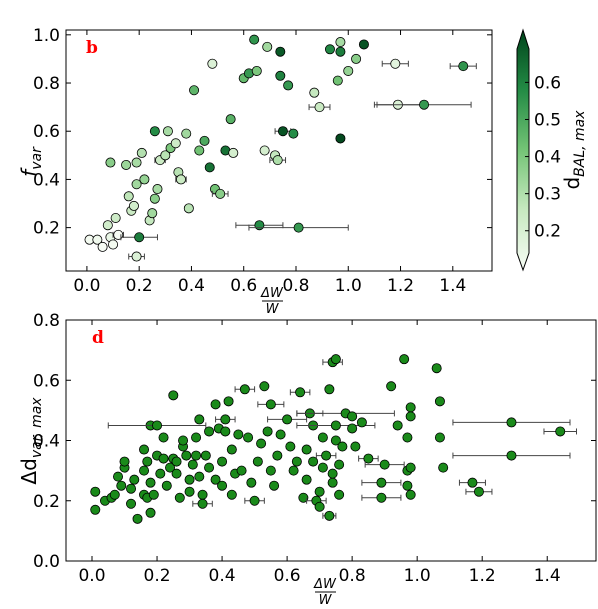 The width and height of the screenshot is (598, 609). What do you see at coordinates (29, 172) in the screenshot?
I see `panel-b-ylabel-main: f` at bounding box center [29, 172].